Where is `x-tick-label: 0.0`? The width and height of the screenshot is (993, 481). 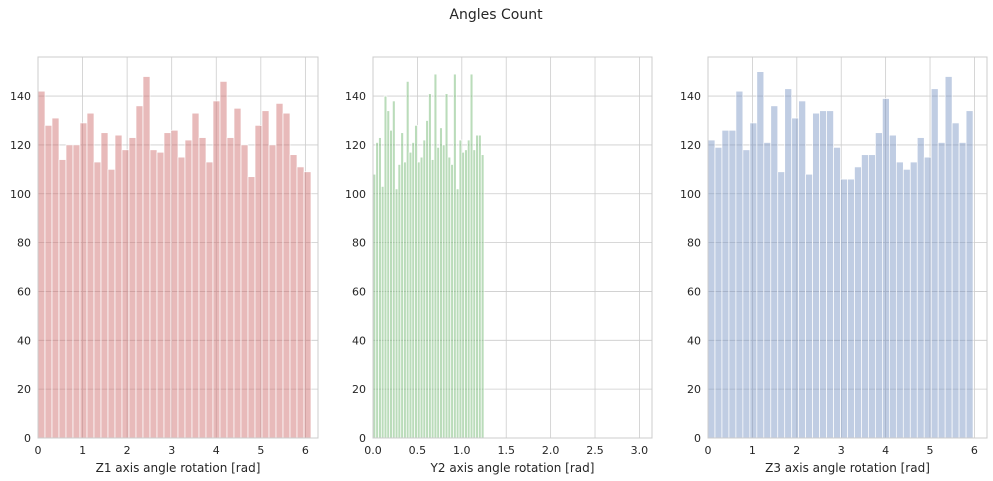
x-tick-label: 0.0 is located at coordinates (373, 450).